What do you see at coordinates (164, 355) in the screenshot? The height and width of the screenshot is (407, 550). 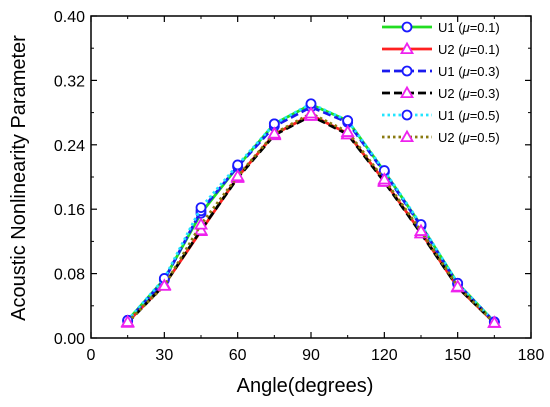 I see `x-tick-label: 30` at bounding box center [164, 355].